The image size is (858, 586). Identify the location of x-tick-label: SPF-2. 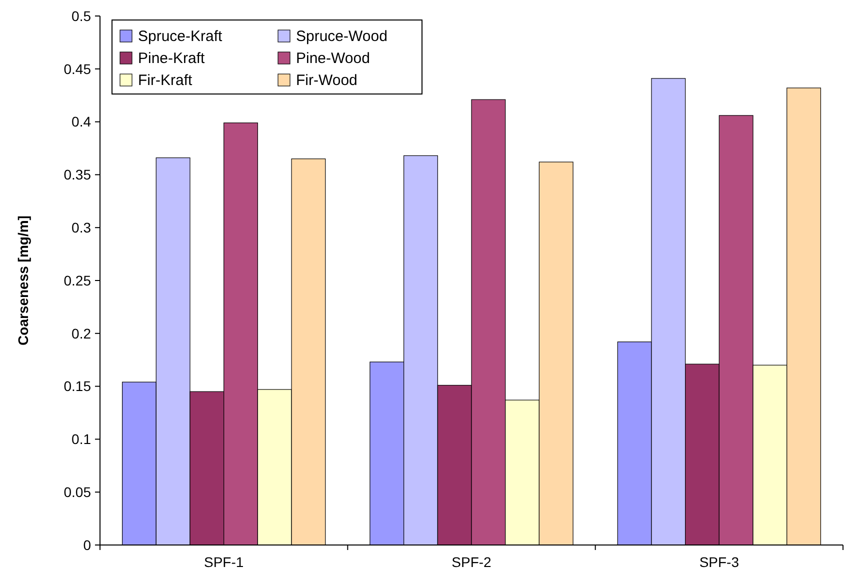
(472, 562).